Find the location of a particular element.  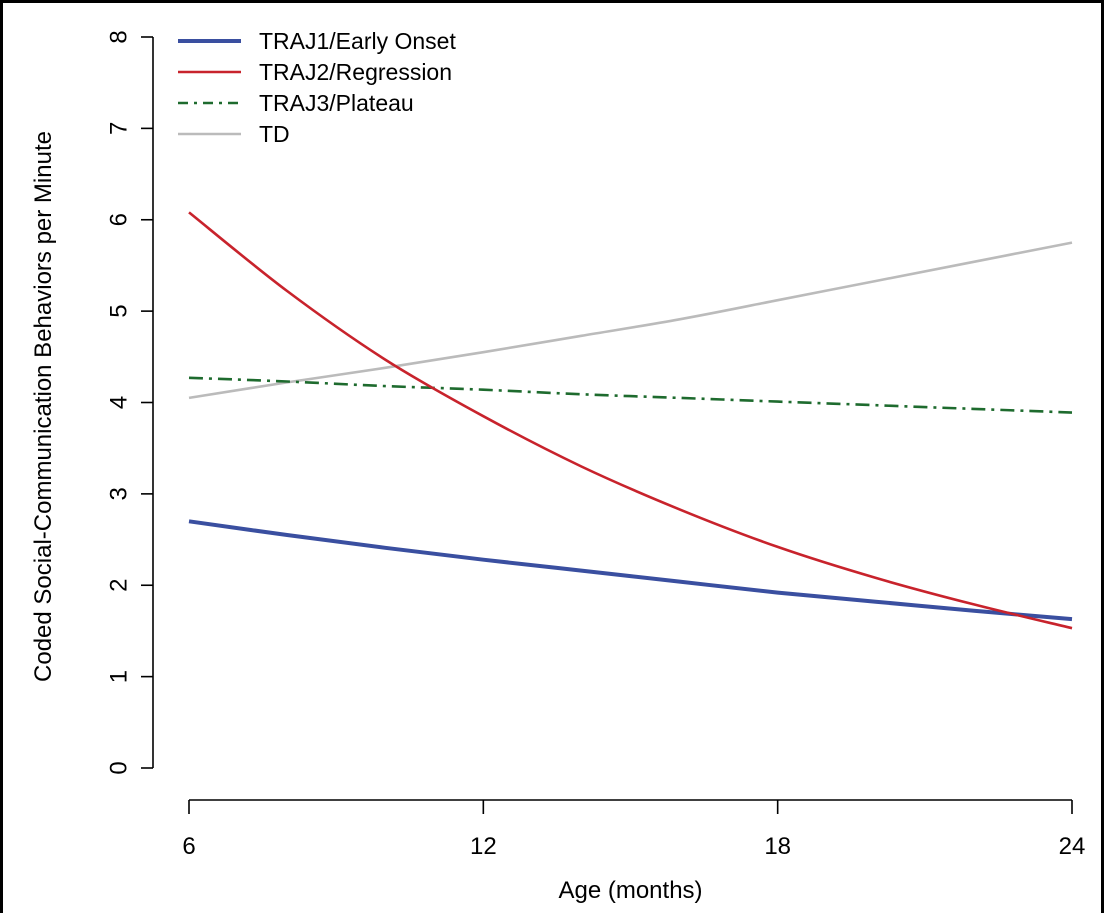

y-tick-label: 7 is located at coordinates (119, 128).